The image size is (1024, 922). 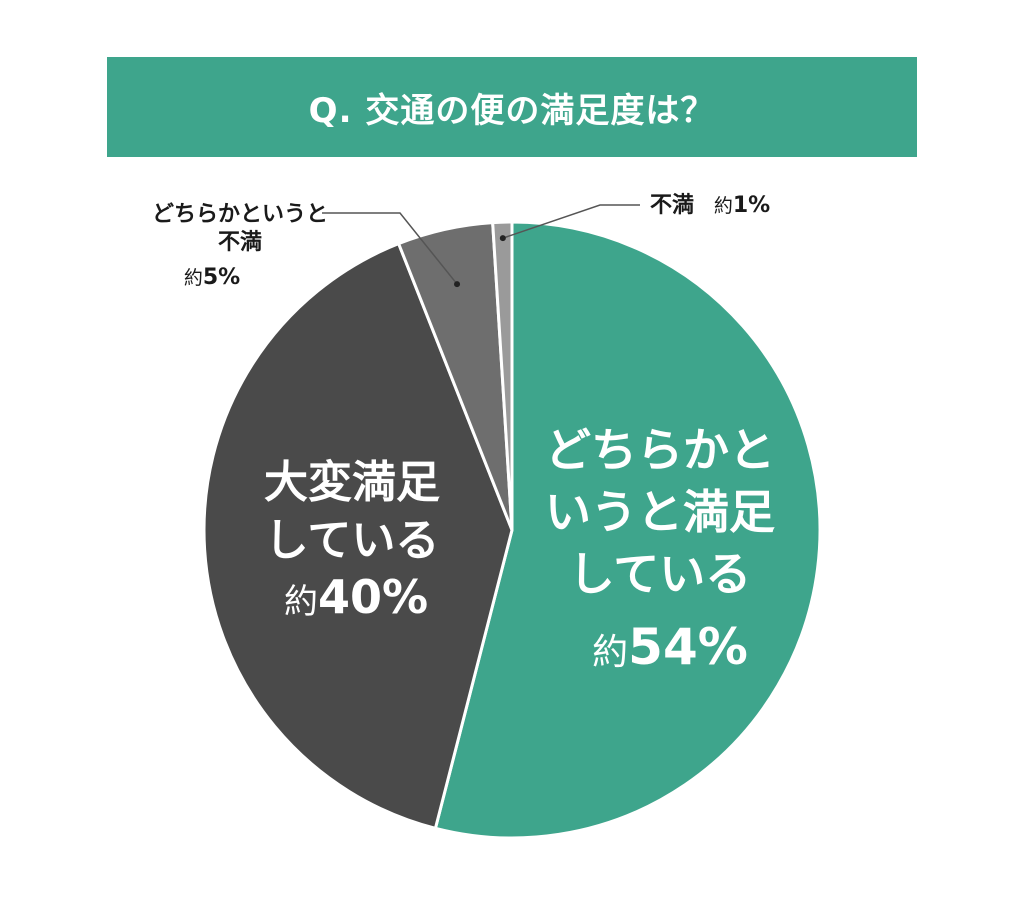 What do you see at coordinates (240, 242) in the screenshot?
I see `slice-label-somewhat-dissatisfied: 不満` at bounding box center [240, 242].